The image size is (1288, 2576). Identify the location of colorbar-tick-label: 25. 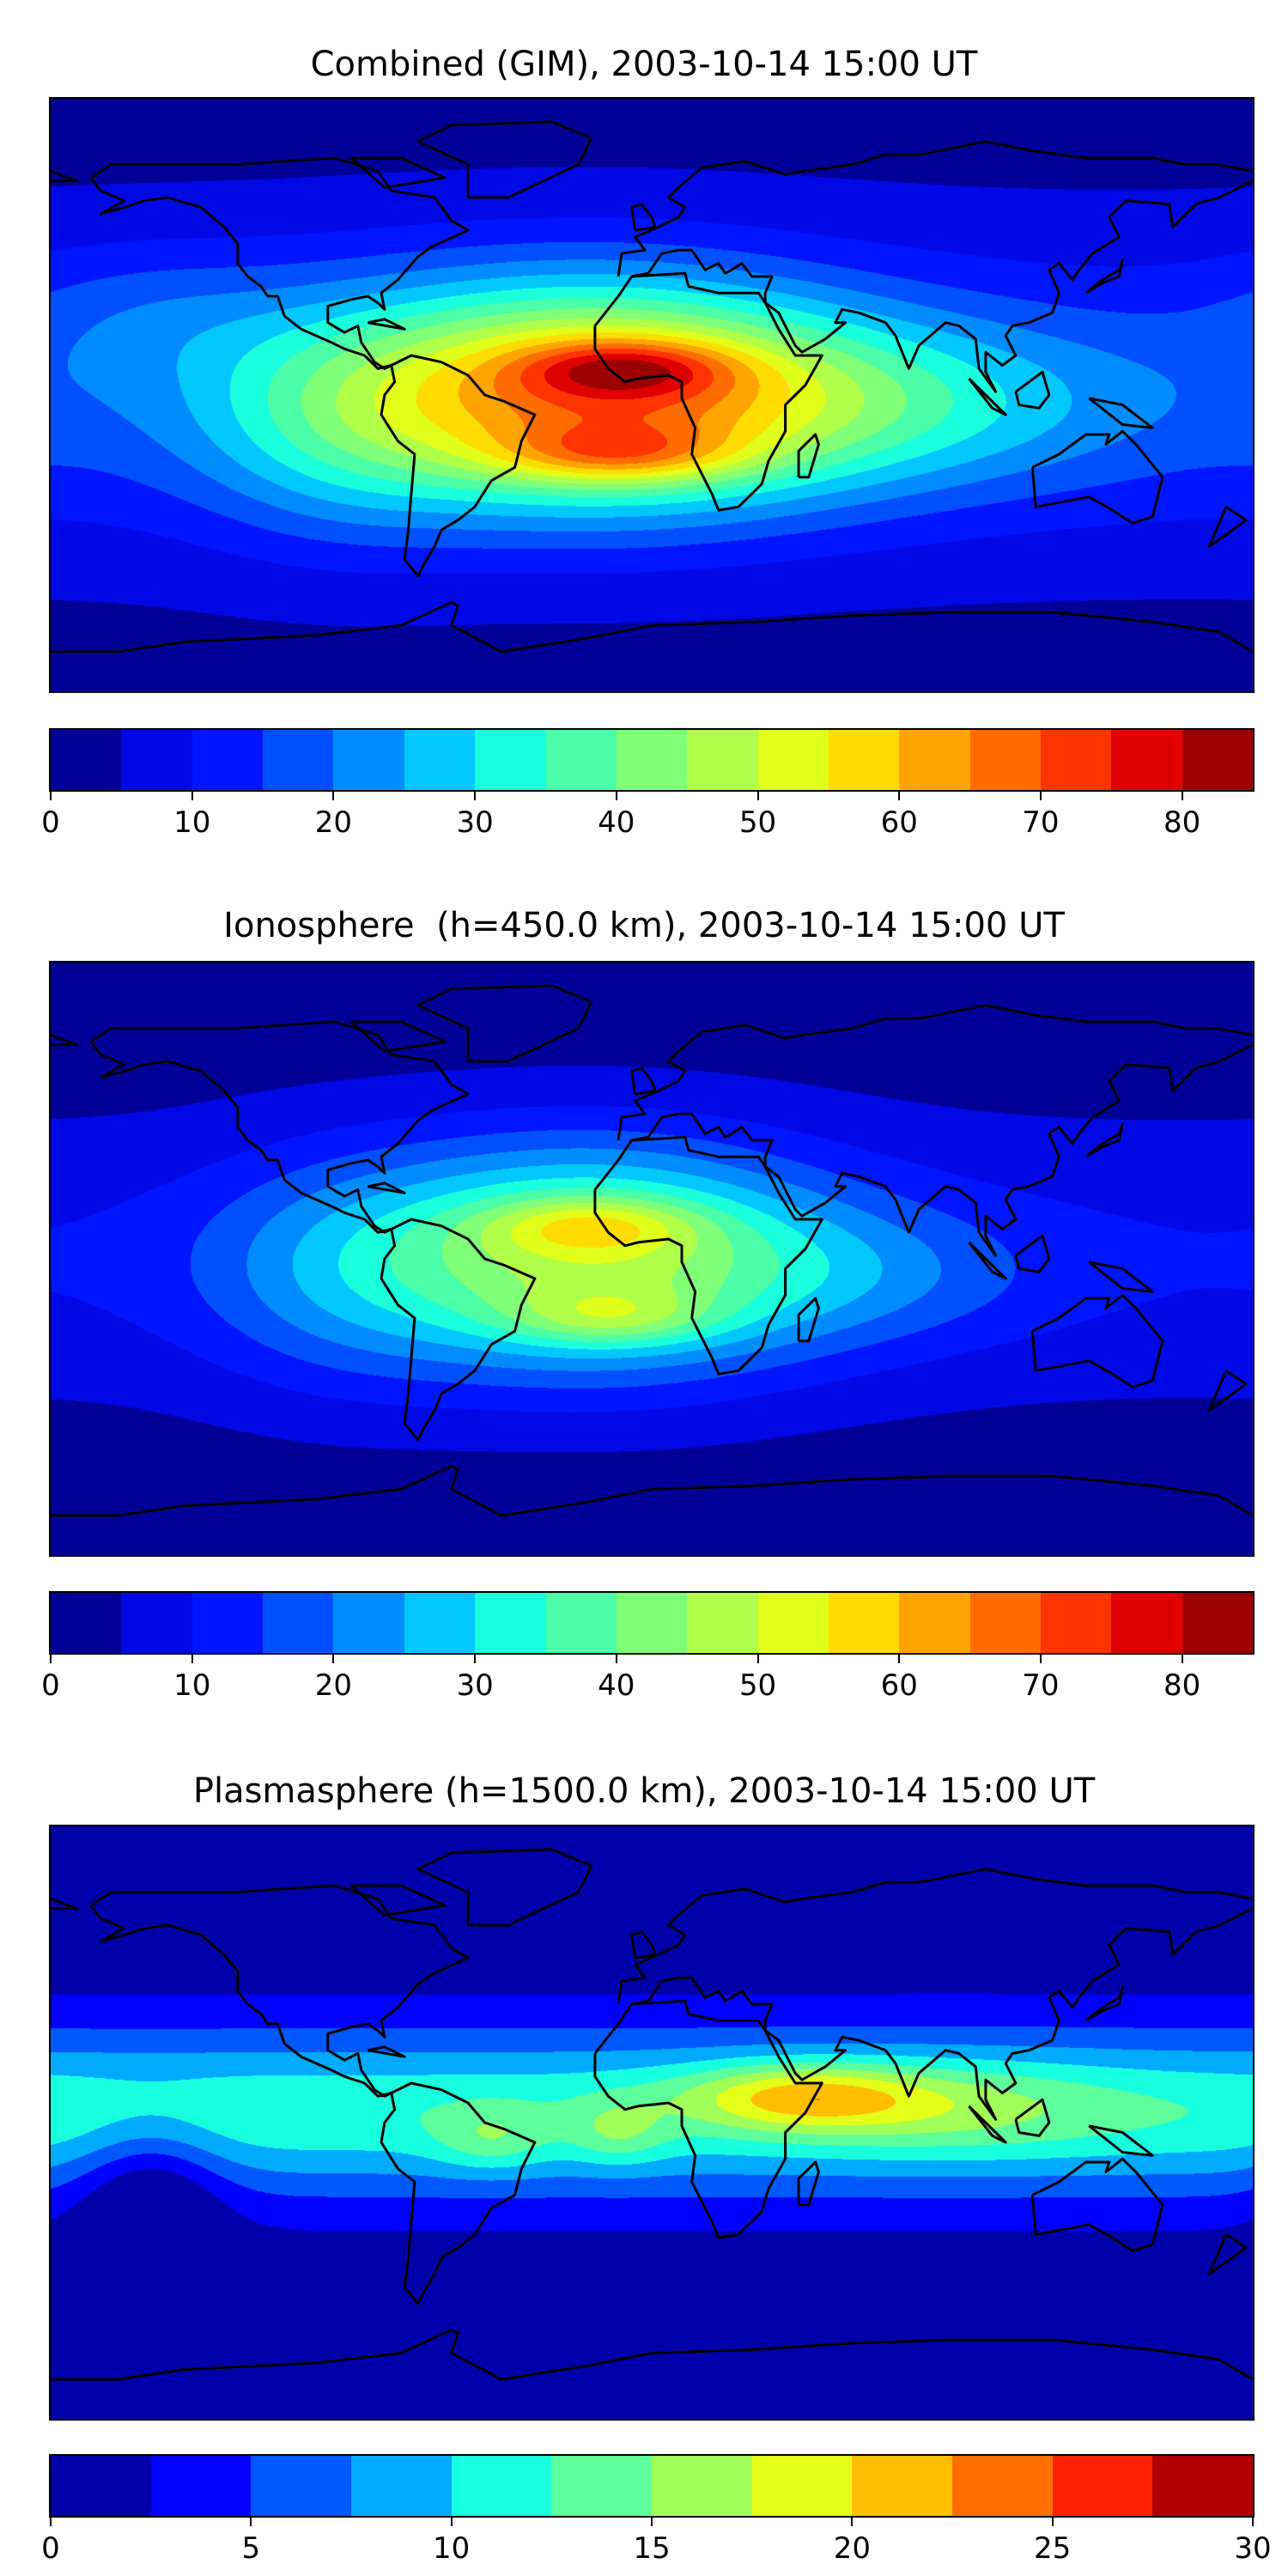
(1053, 2548).